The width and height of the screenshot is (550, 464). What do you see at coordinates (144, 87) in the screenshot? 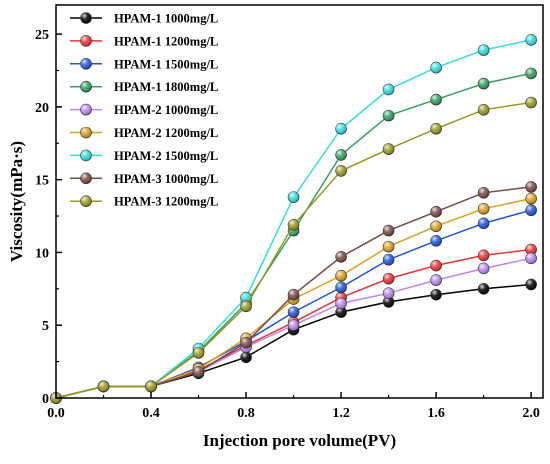
I see `legend-item: HPAM-1 1800mg/L` at bounding box center [144, 87].